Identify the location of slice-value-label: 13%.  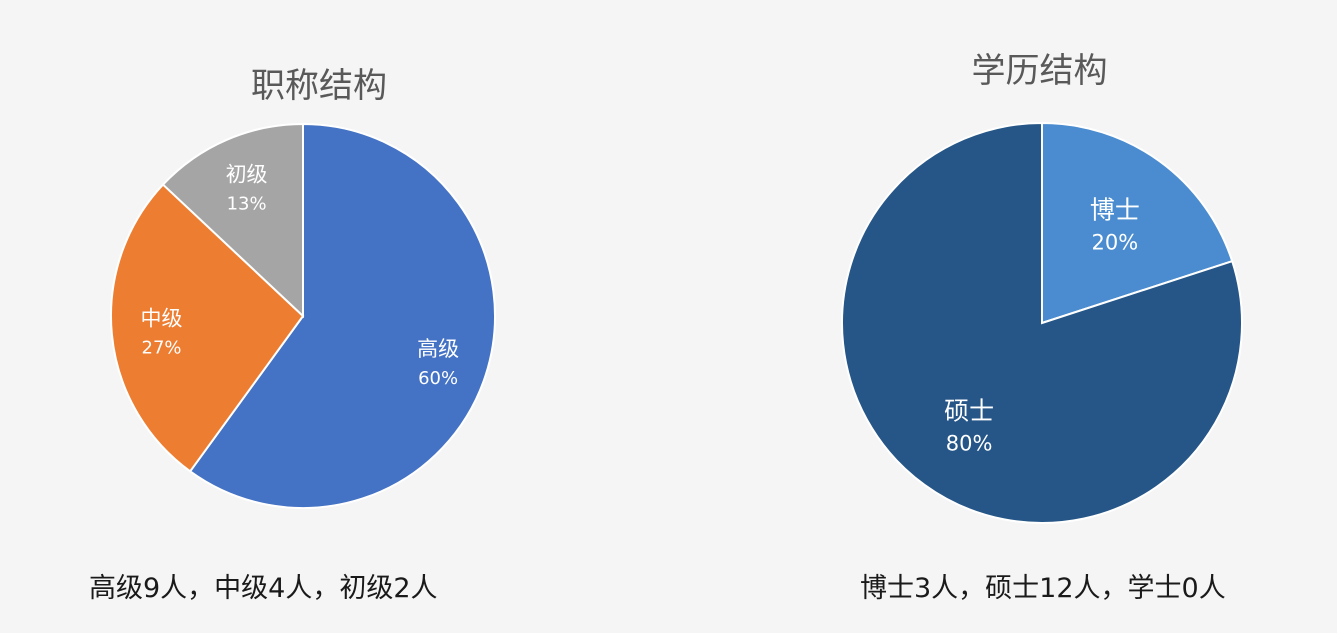
(247, 204).